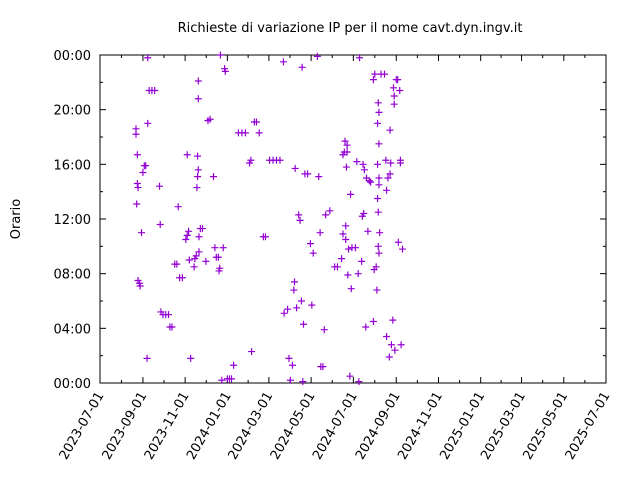 The height and width of the screenshot is (480, 640). What do you see at coordinates (588, 426) in the screenshot?
I see `x-tick-label: 2025-07-01` at bounding box center [588, 426].